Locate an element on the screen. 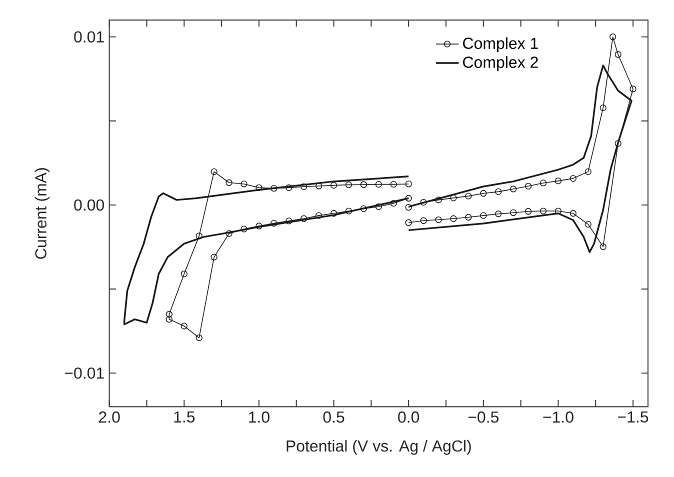  x-tick-label: −0.5 is located at coordinates (483, 417).